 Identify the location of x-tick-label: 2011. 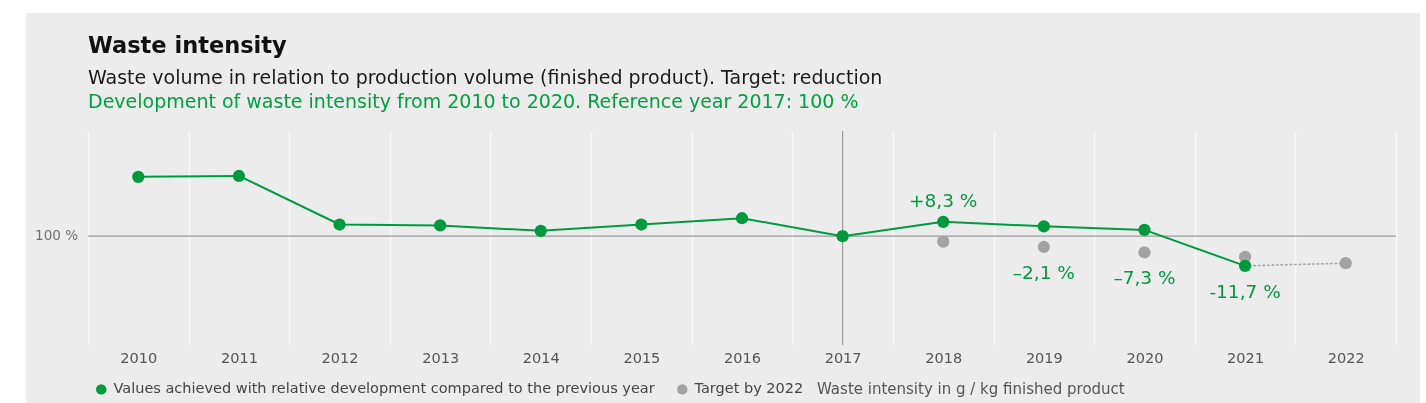
(239, 357).